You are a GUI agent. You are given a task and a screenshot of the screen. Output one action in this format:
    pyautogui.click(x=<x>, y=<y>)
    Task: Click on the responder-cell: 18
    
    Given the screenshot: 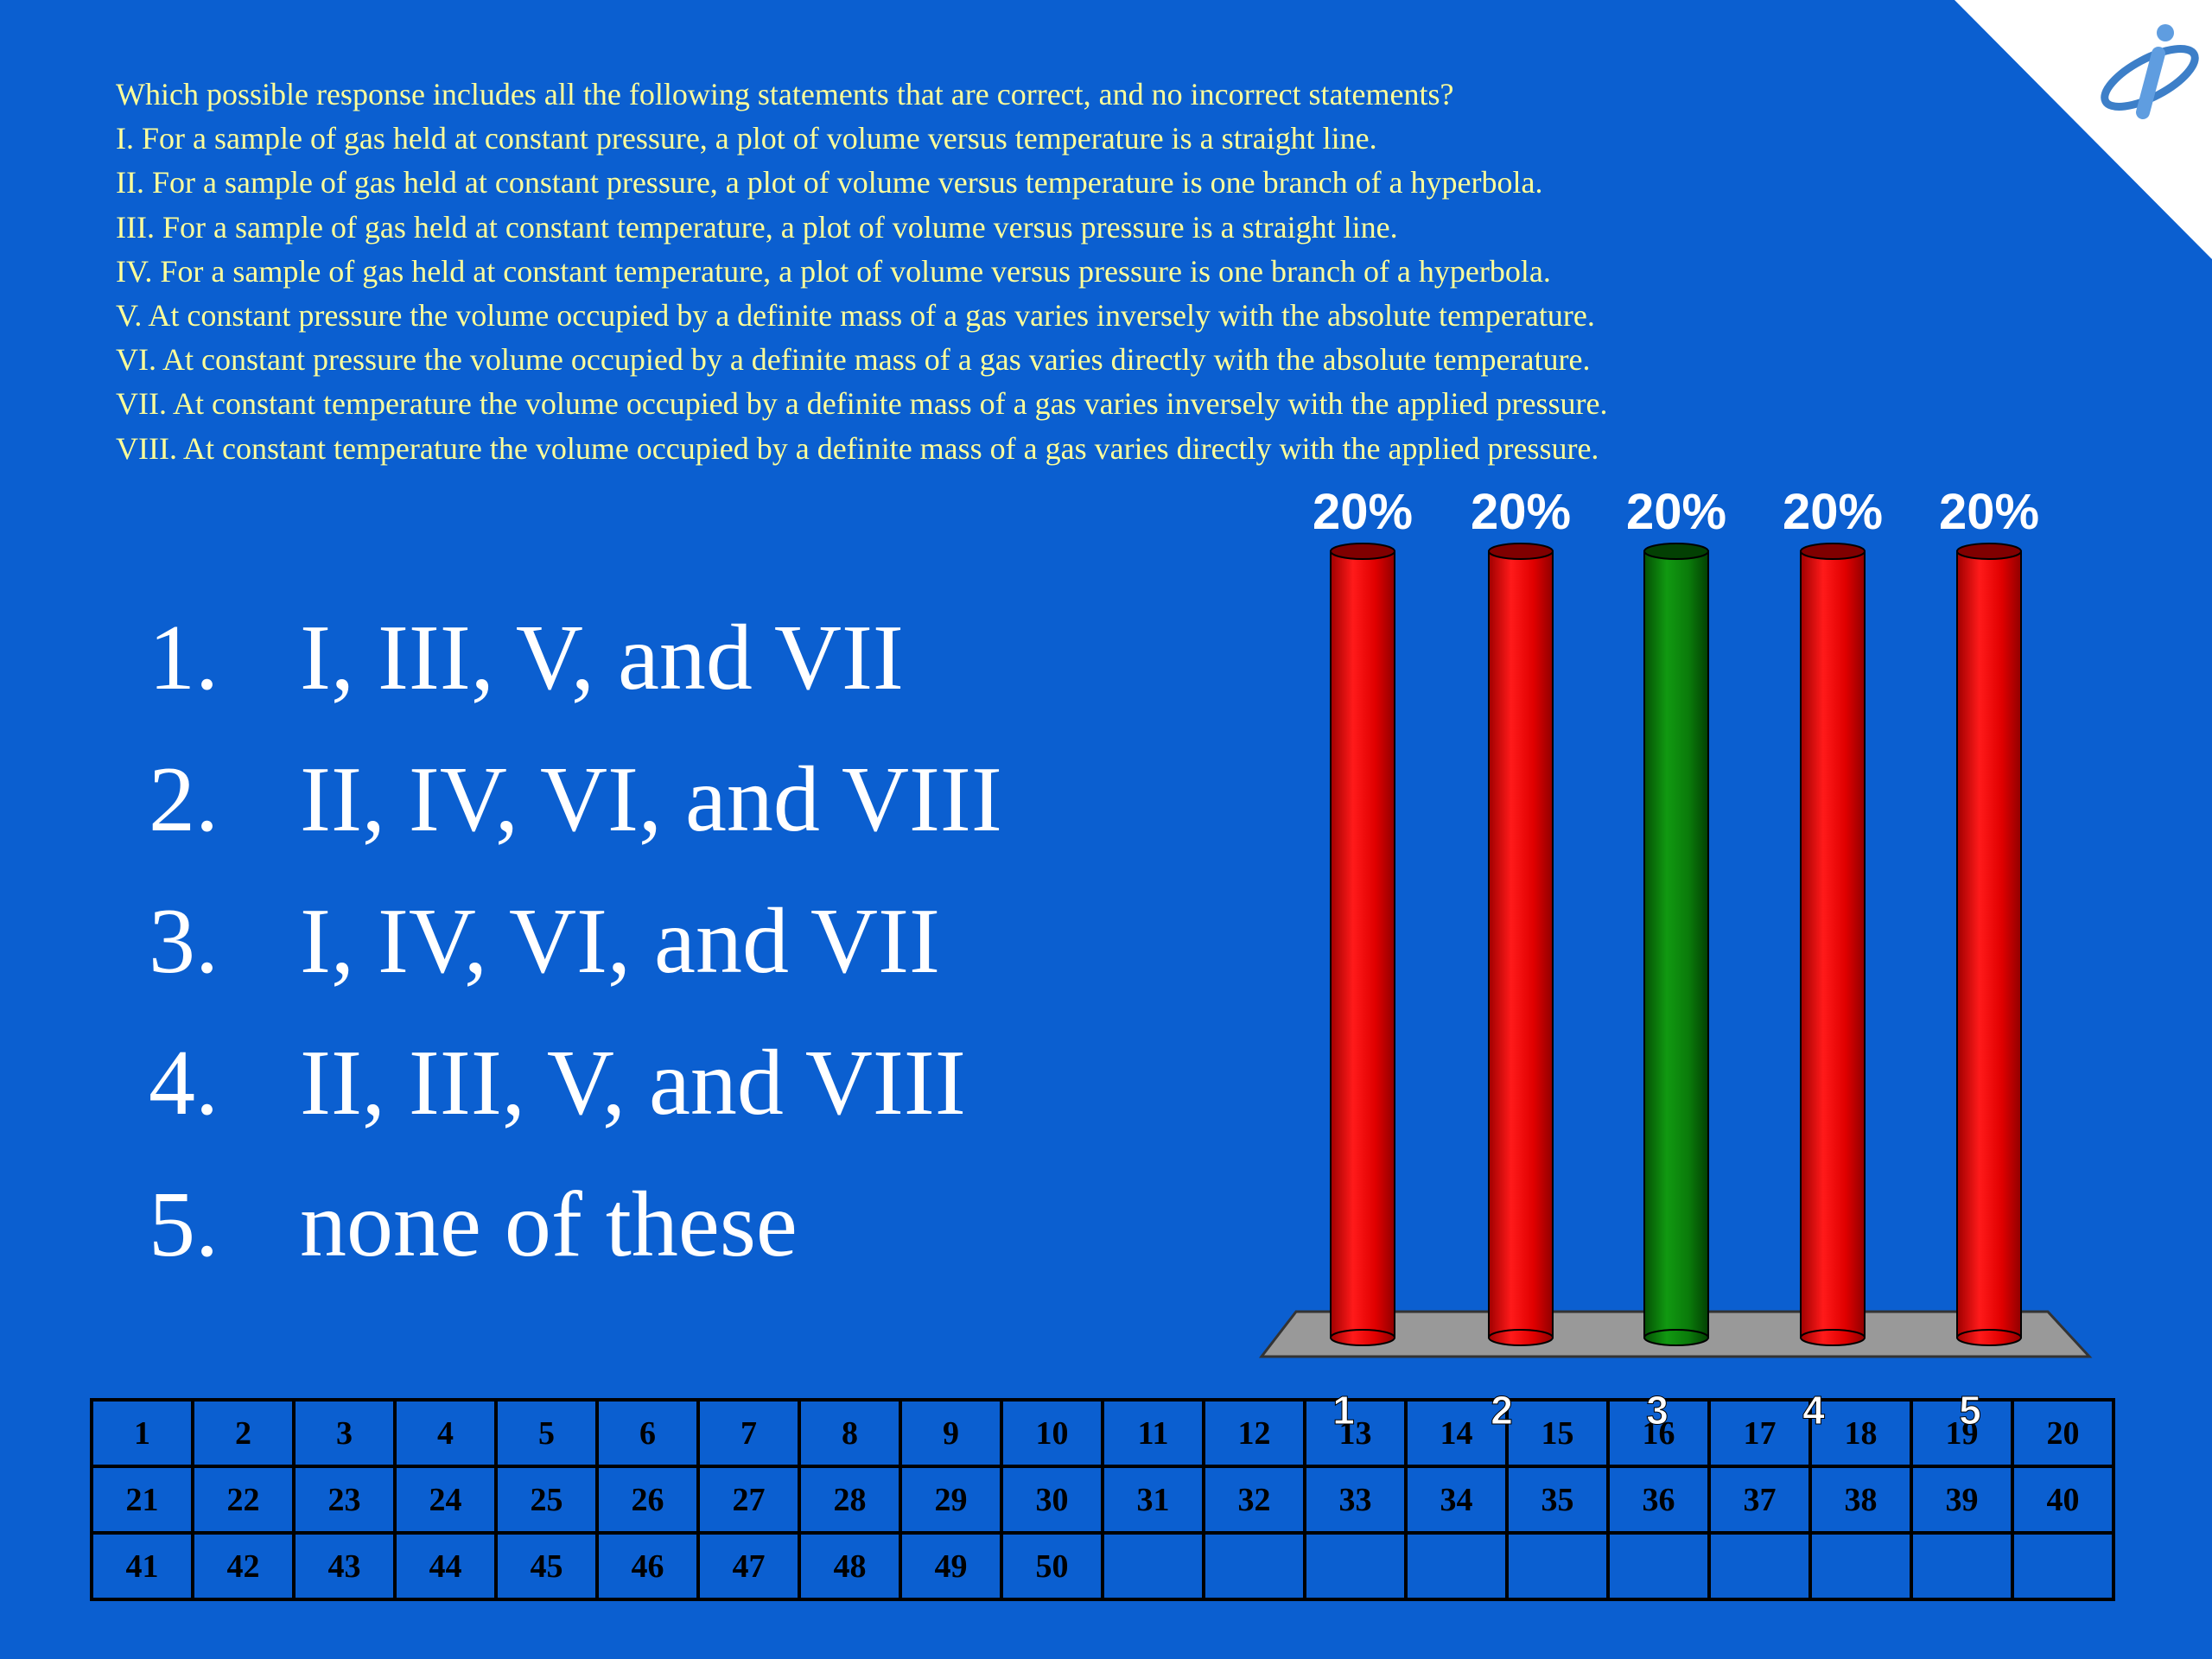 What is the action you would take?
    pyautogui.click(x=1860, y=1433)
    